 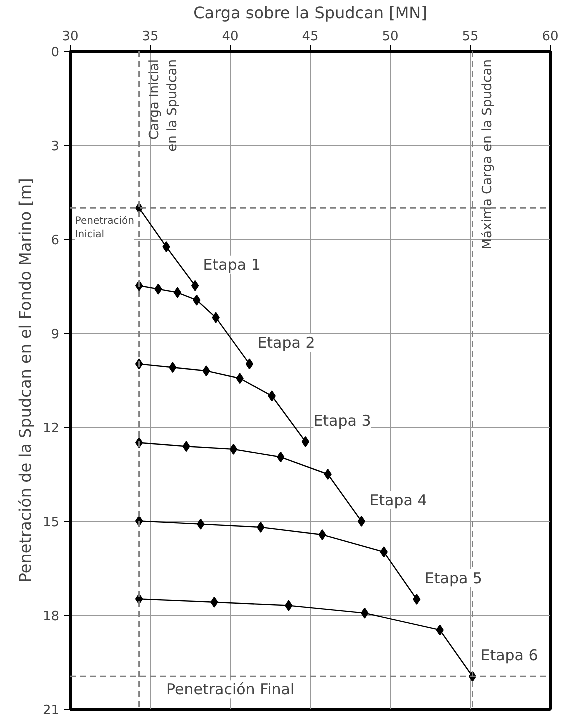 What do you see at coordinates (105, 228) in the screenshot?
I see `ref-line-label: Penetración Inicial` at bounding box center [105, 228].